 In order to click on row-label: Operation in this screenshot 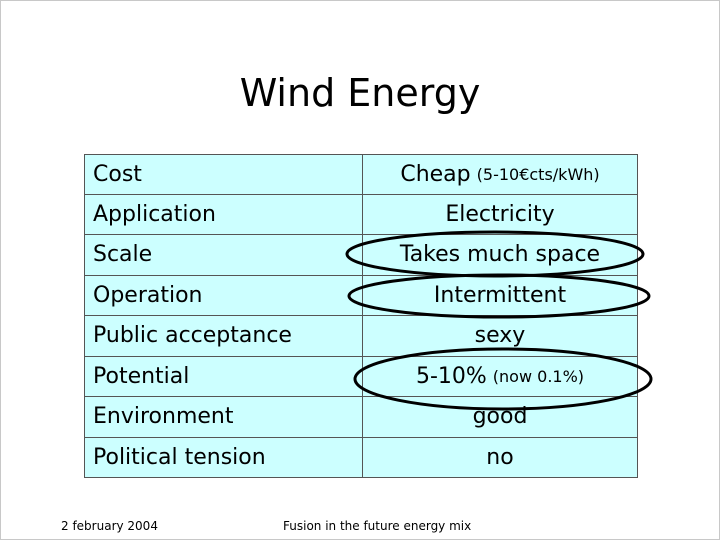, I will do `click(223, 295)`.